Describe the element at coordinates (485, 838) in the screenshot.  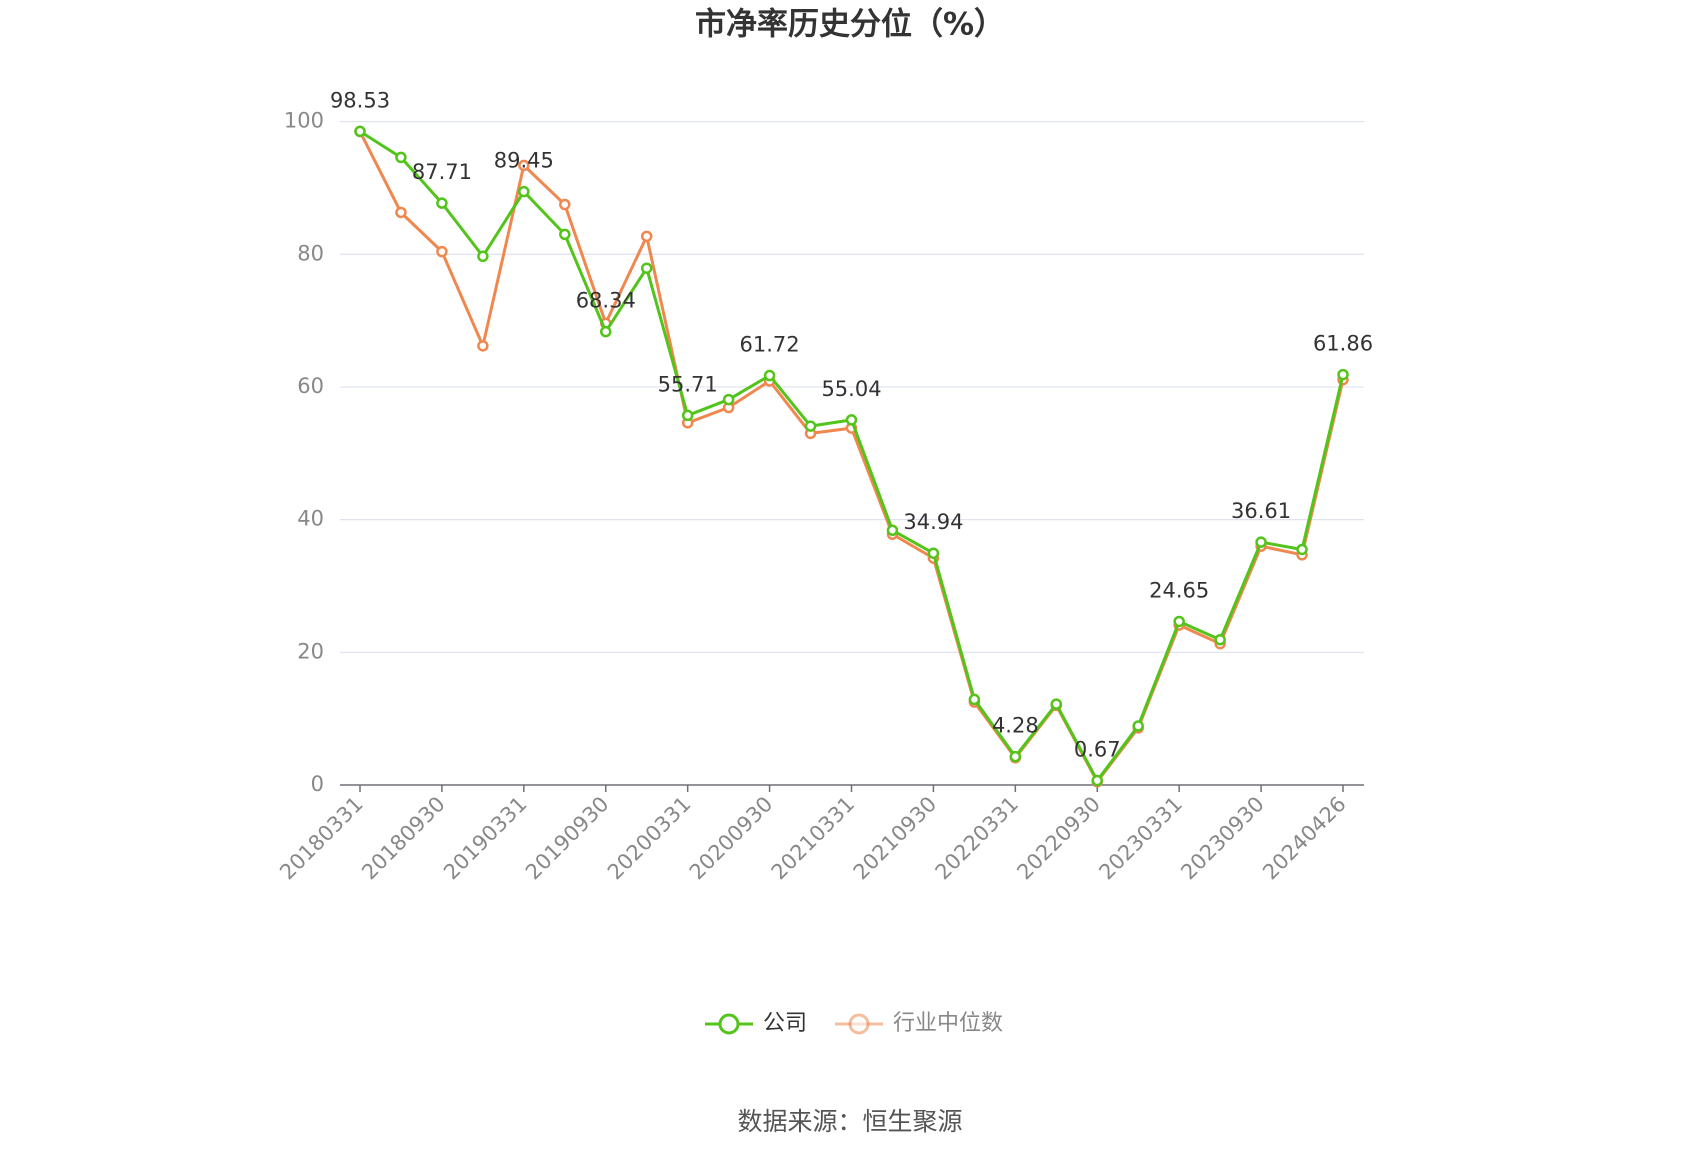
I see `x-tick-label: 20190331` at that location.